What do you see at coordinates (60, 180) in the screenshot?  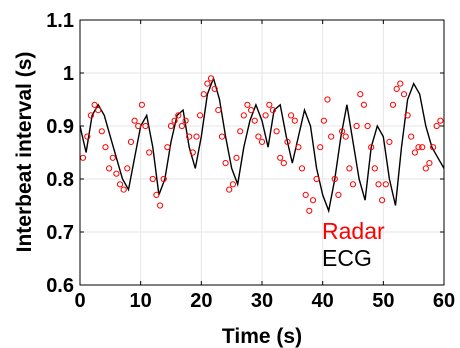 I see `y-tick-label: 0.8` at bounding box center [60, 180].